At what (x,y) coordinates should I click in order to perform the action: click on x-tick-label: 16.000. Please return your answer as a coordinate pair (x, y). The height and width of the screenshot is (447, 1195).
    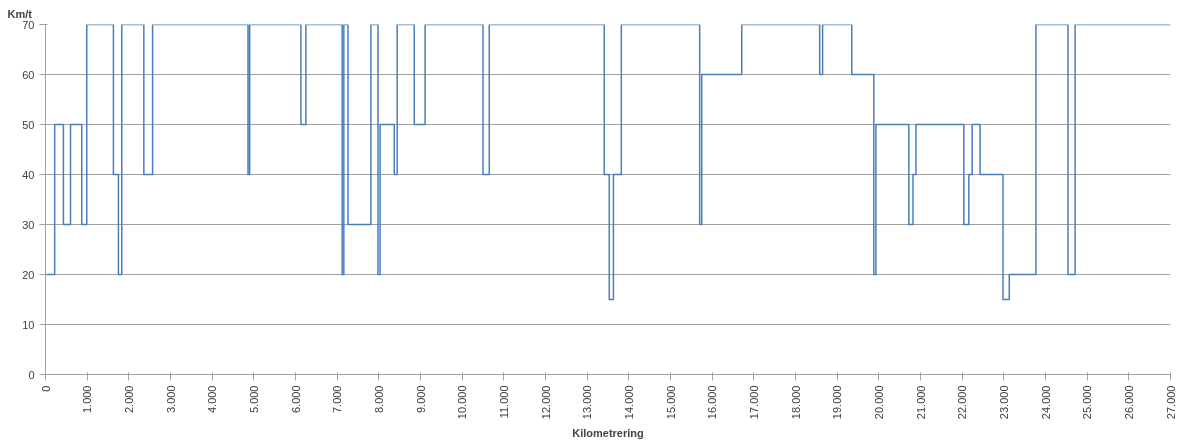
    Looking at the image, I should click on (712, 402).